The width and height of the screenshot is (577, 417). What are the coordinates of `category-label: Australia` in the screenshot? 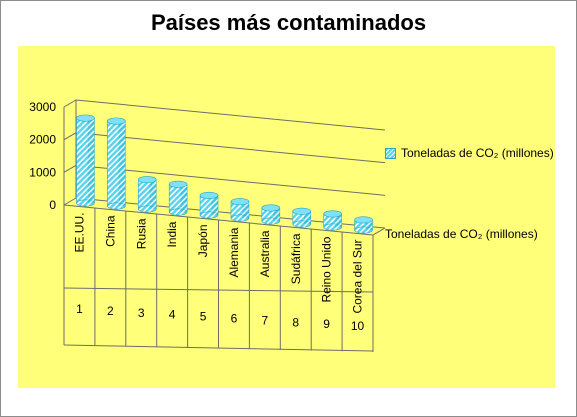 It's located at (265, 253).